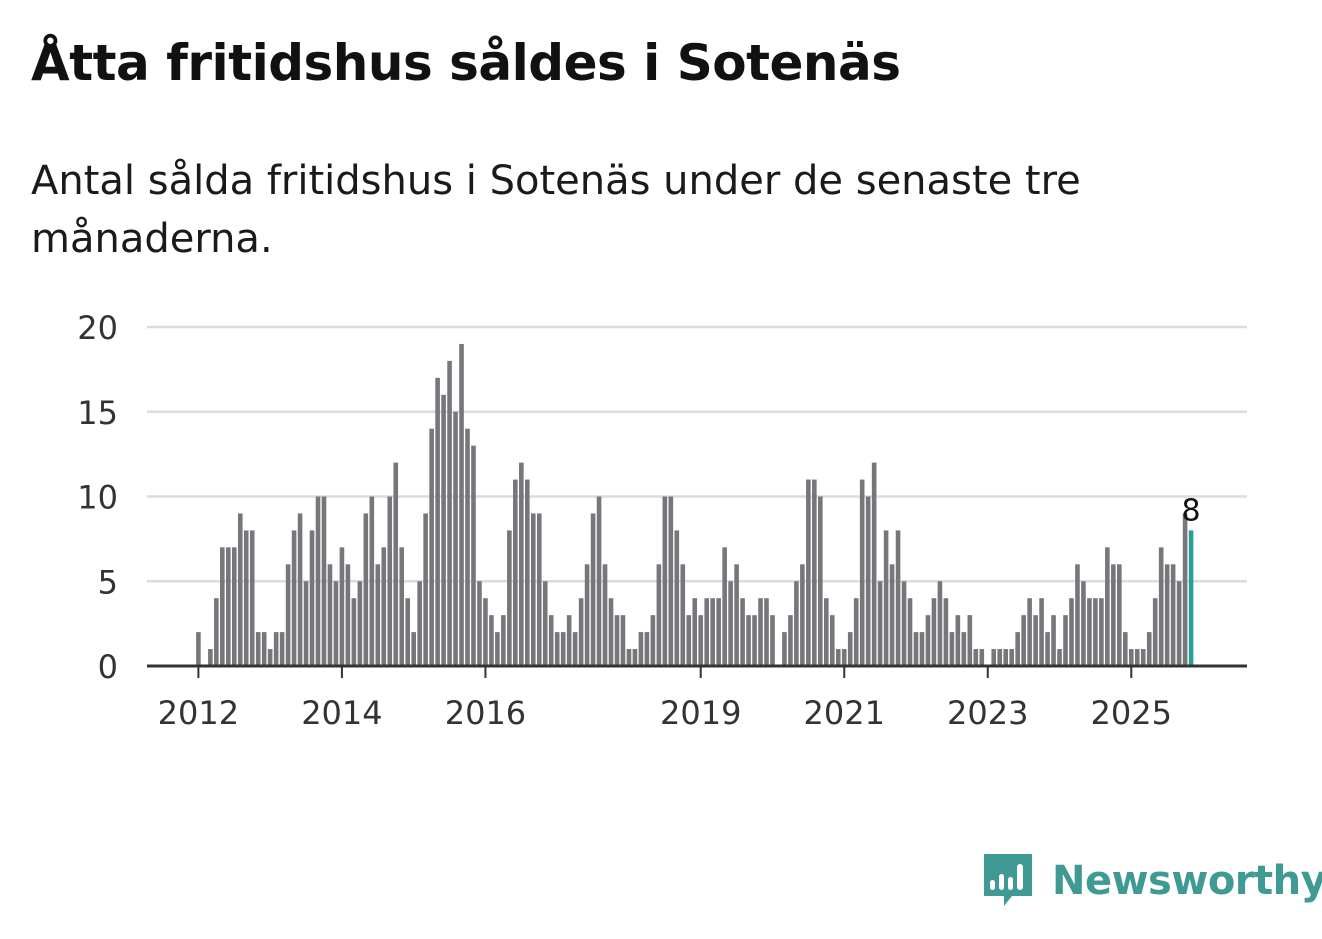 This screenshot has width=1322, height=939. I want to click on newsworthy-logo-icon, so click(1008, 880).